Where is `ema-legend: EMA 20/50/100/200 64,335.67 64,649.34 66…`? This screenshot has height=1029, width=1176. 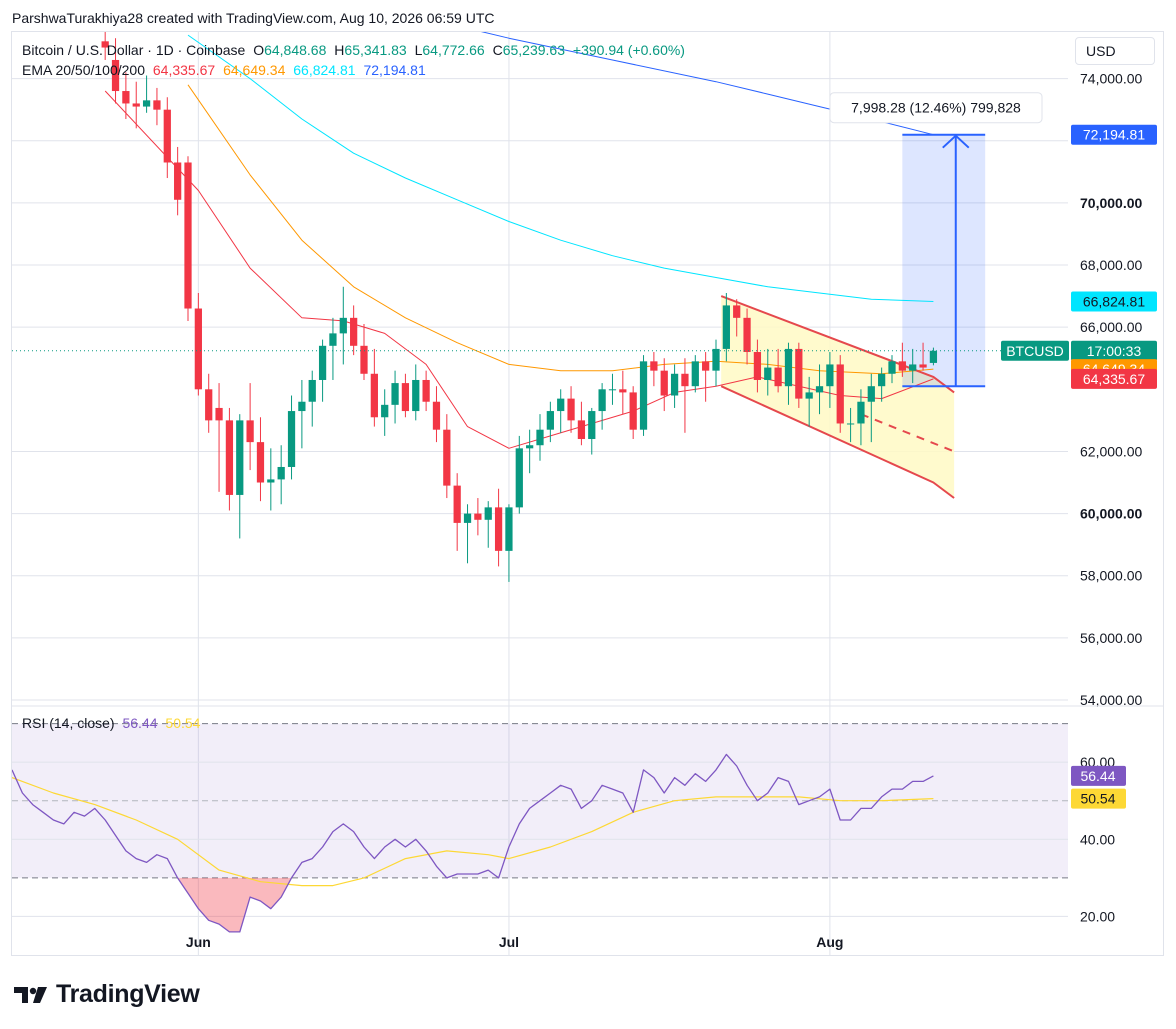
ema-legend: EMA 20/50/100/200 64,335.67 64,649.34 66… is located at coordinates (226, 70).